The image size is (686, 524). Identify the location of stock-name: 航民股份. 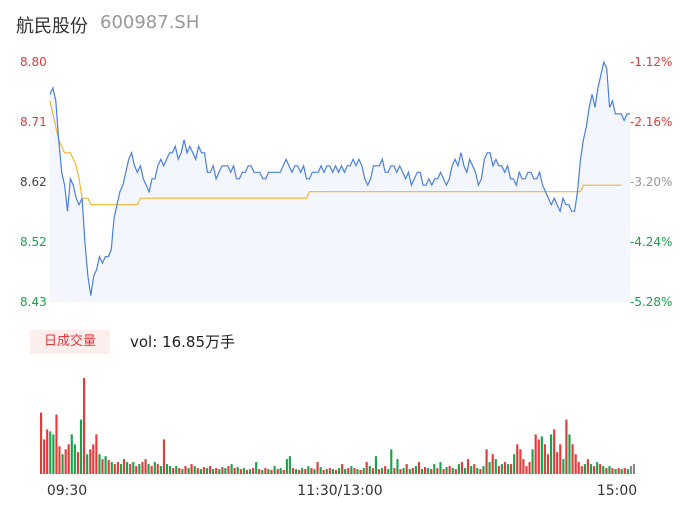
(52, 26).